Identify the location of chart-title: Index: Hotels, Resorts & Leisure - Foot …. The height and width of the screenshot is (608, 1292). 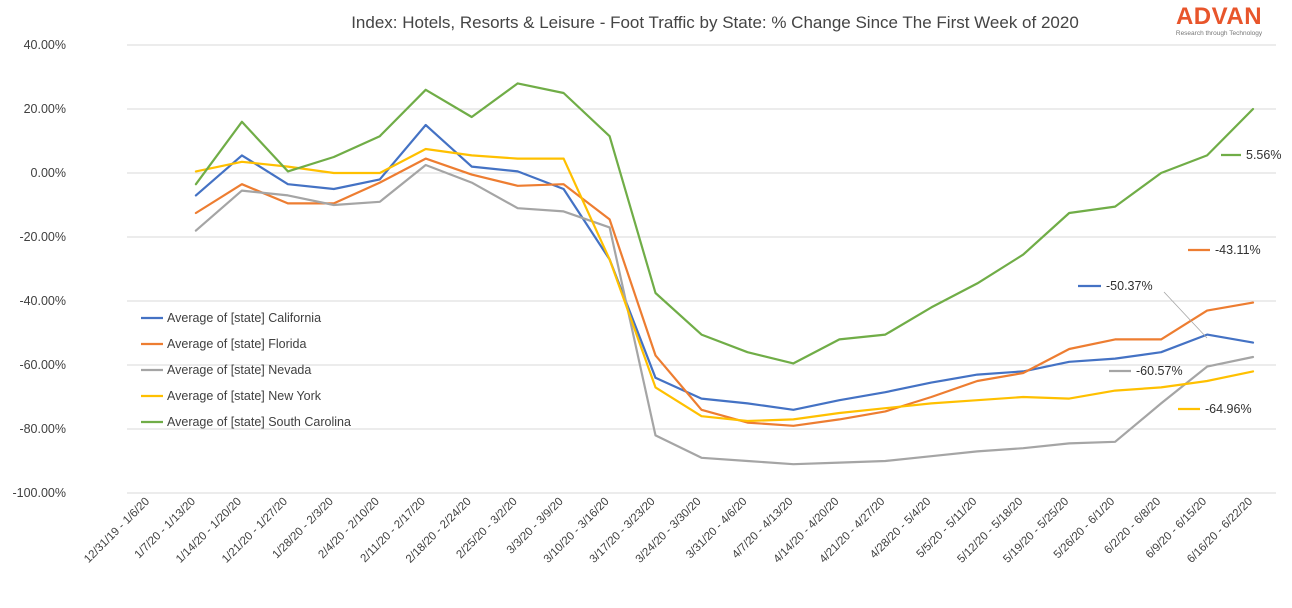
(715, 22).